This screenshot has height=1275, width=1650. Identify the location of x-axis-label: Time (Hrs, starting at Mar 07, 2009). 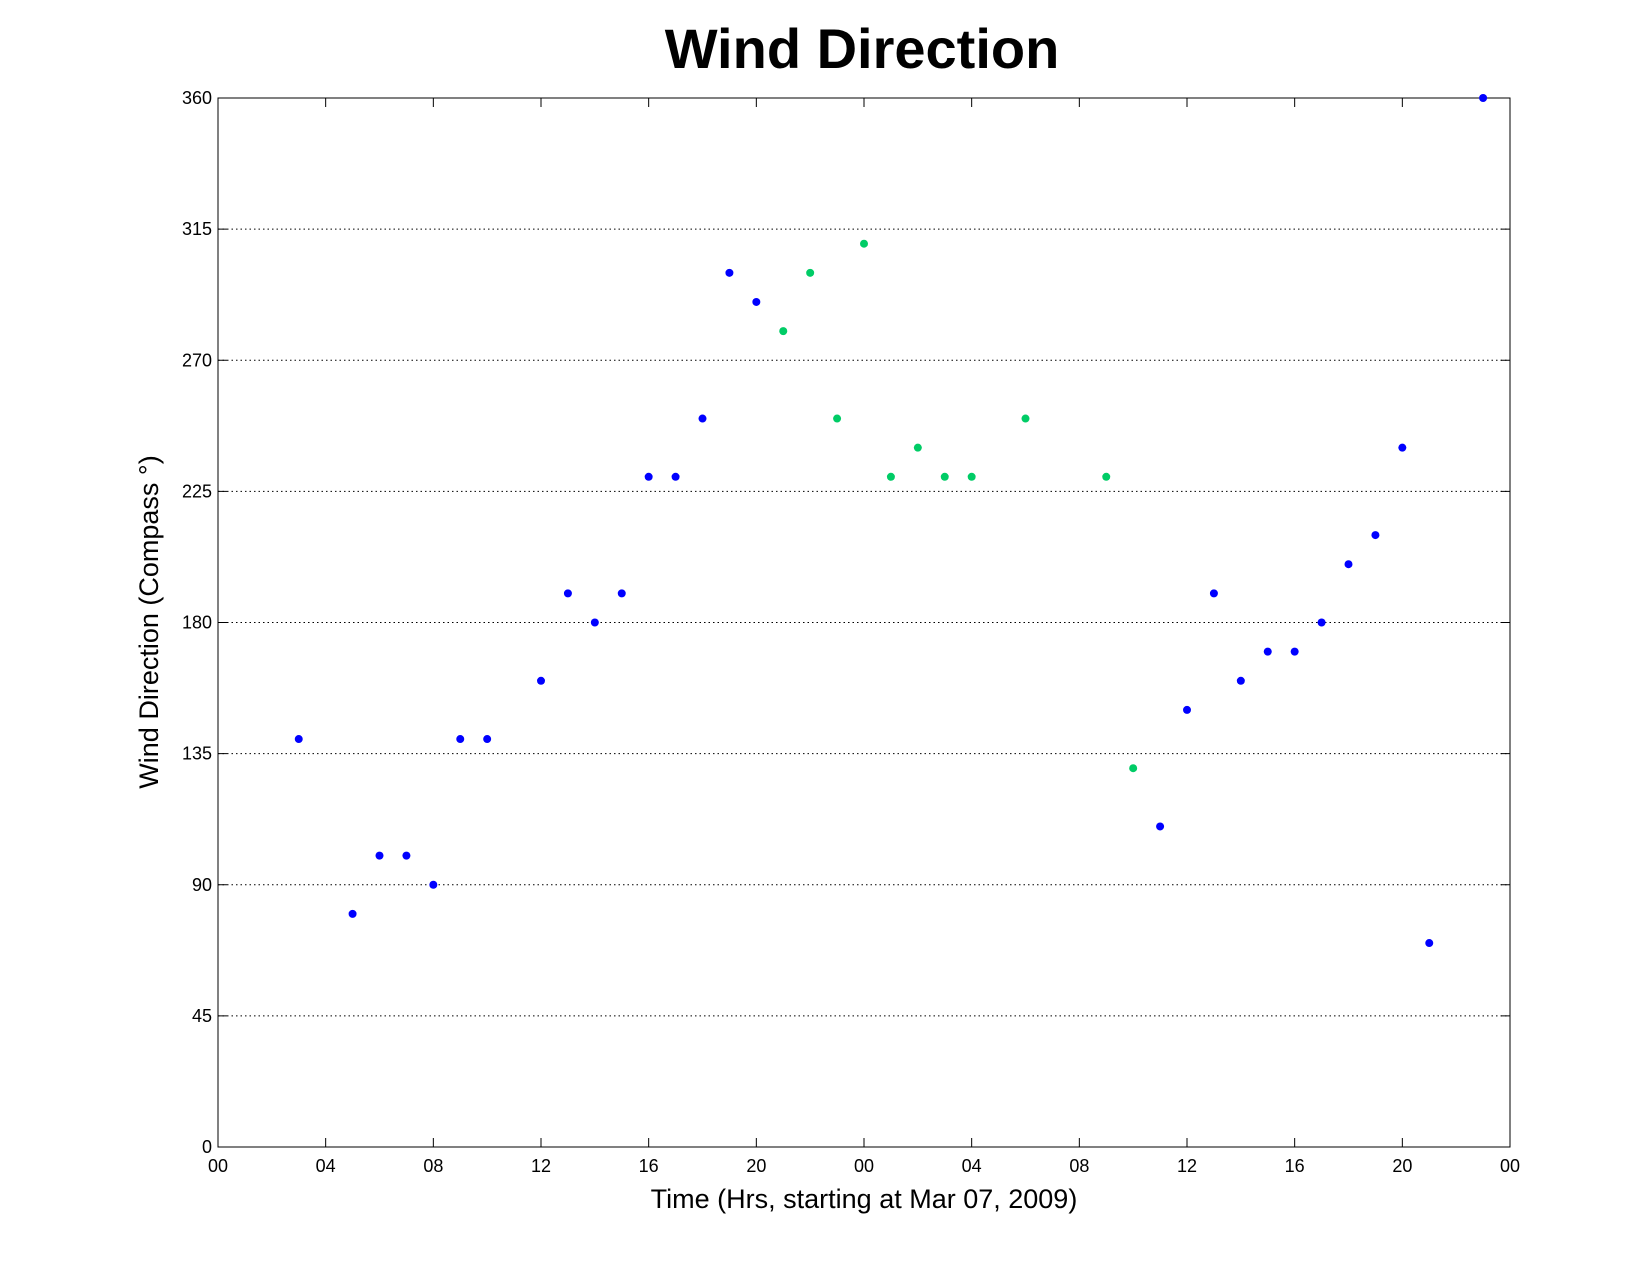
(864, 1199).